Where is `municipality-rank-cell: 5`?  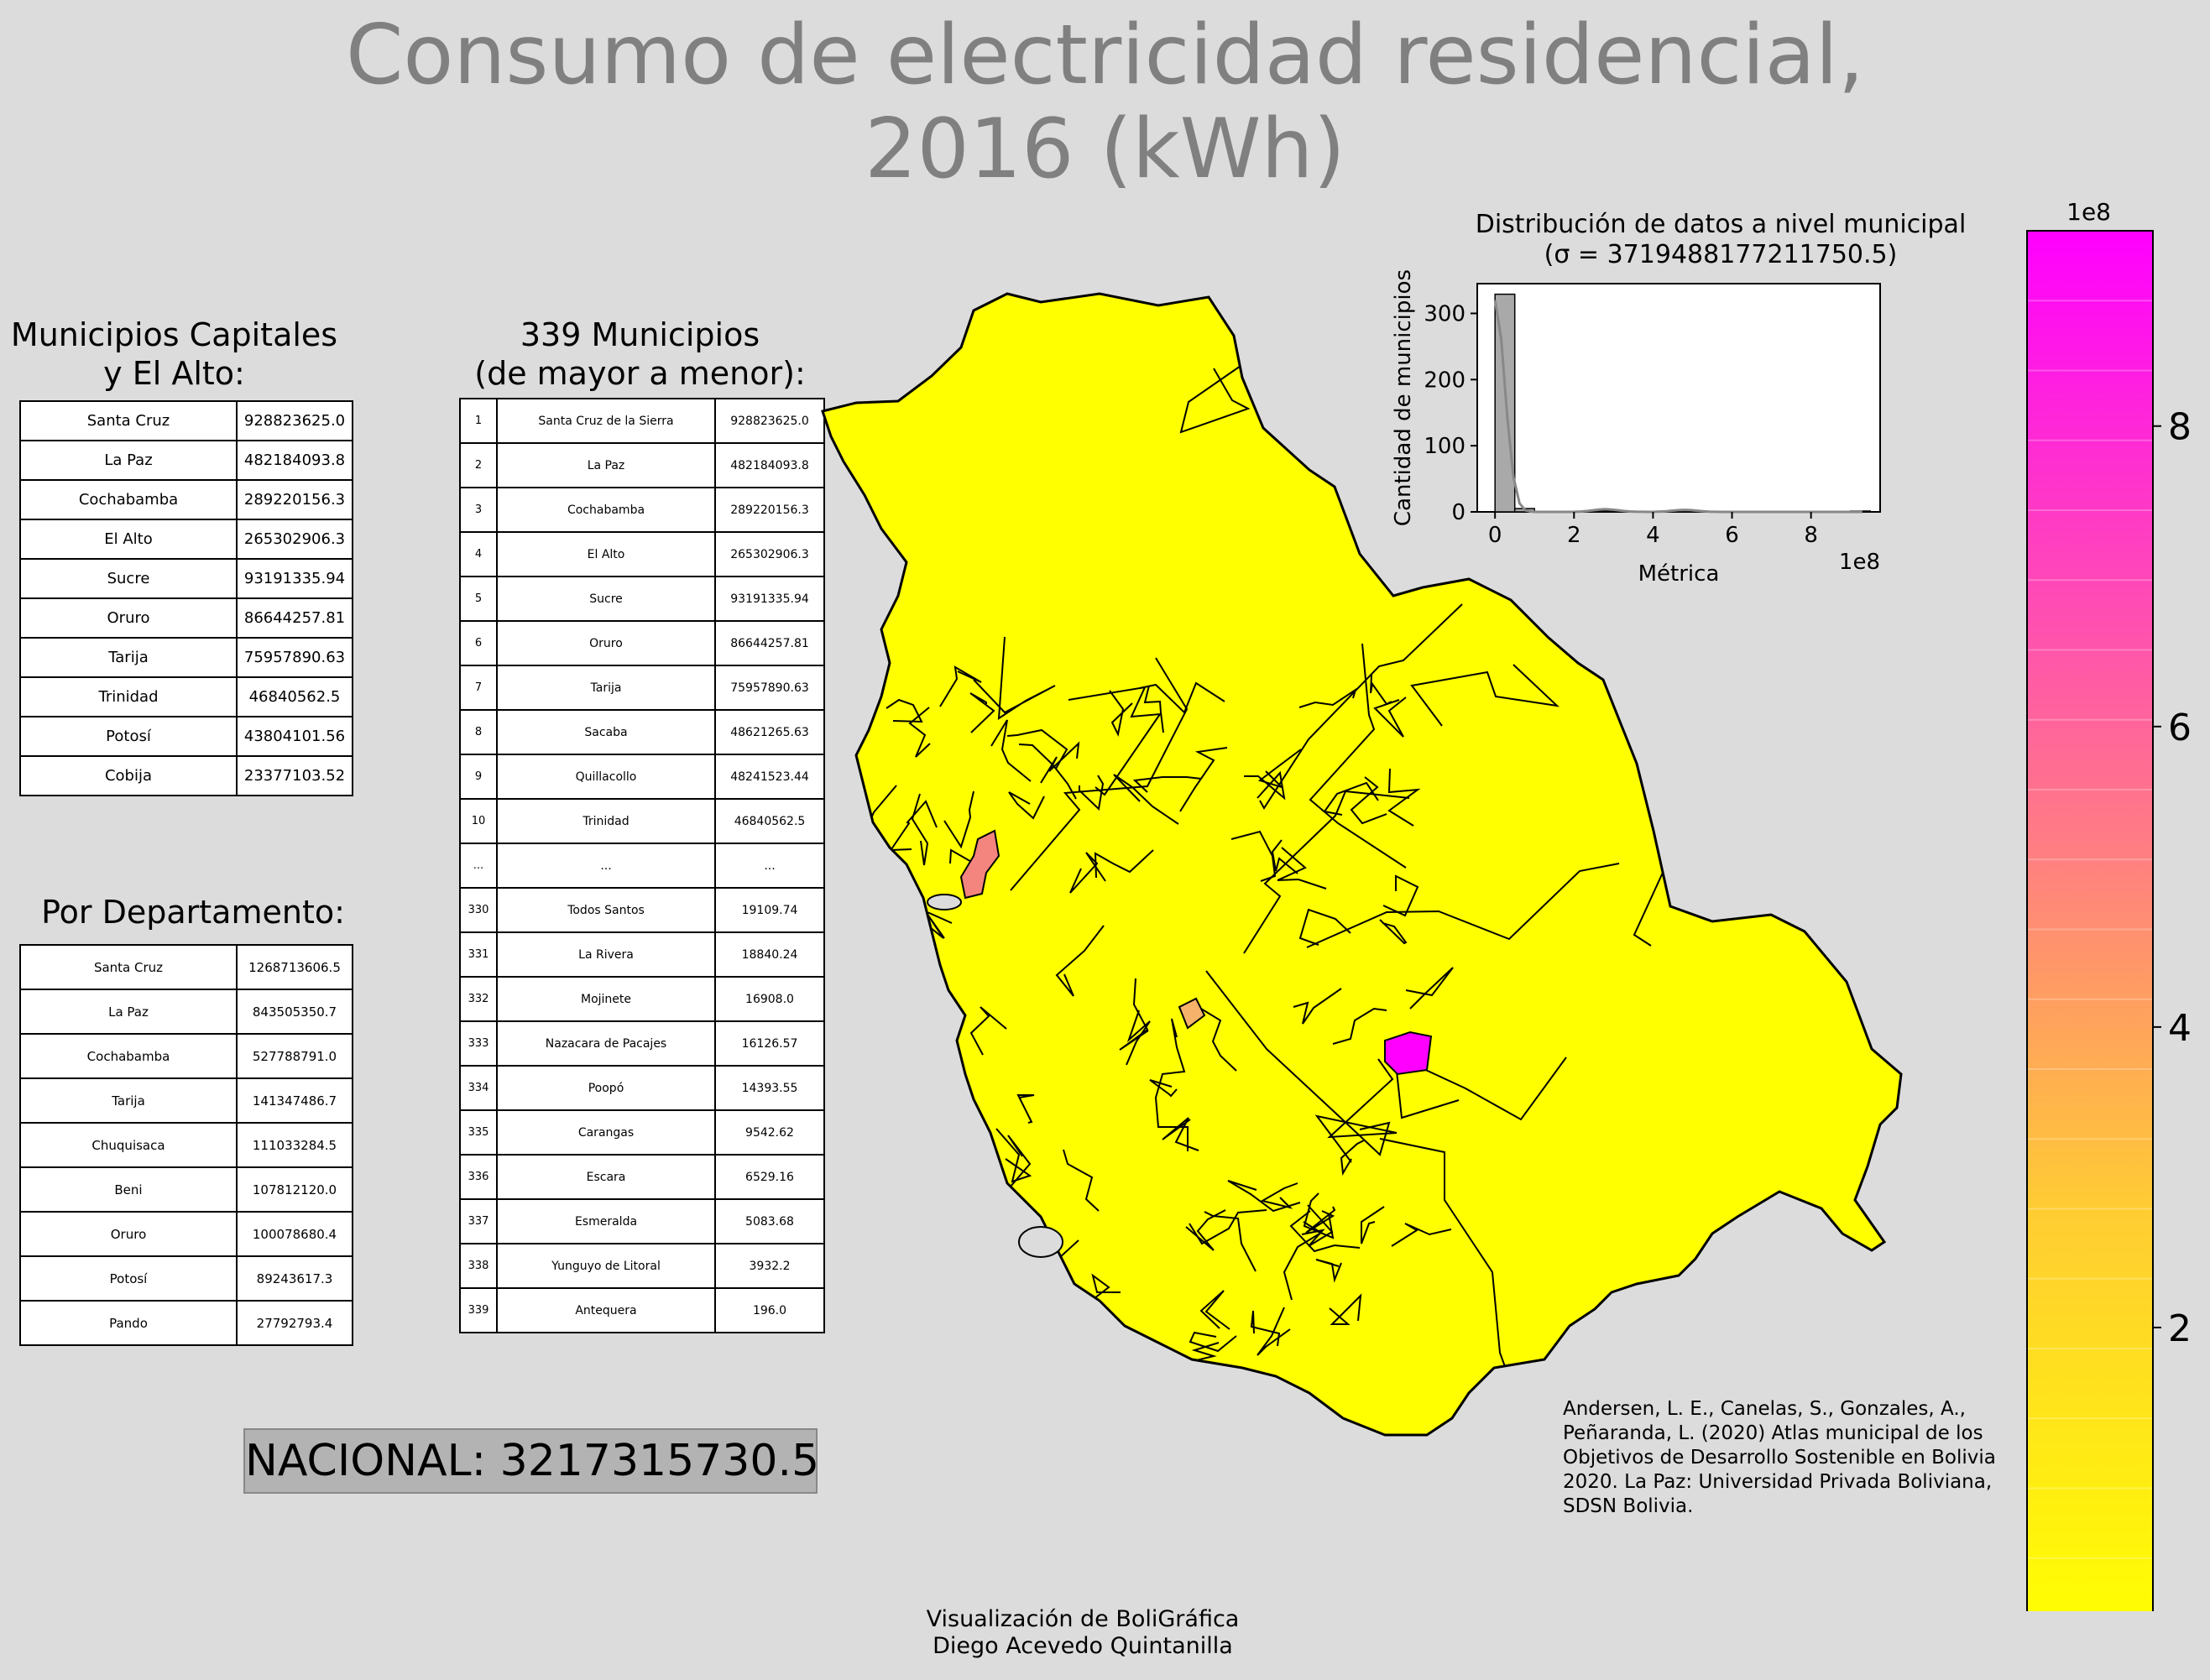
municipality-rank-cell: 5 is located at coordinates (478, 599).